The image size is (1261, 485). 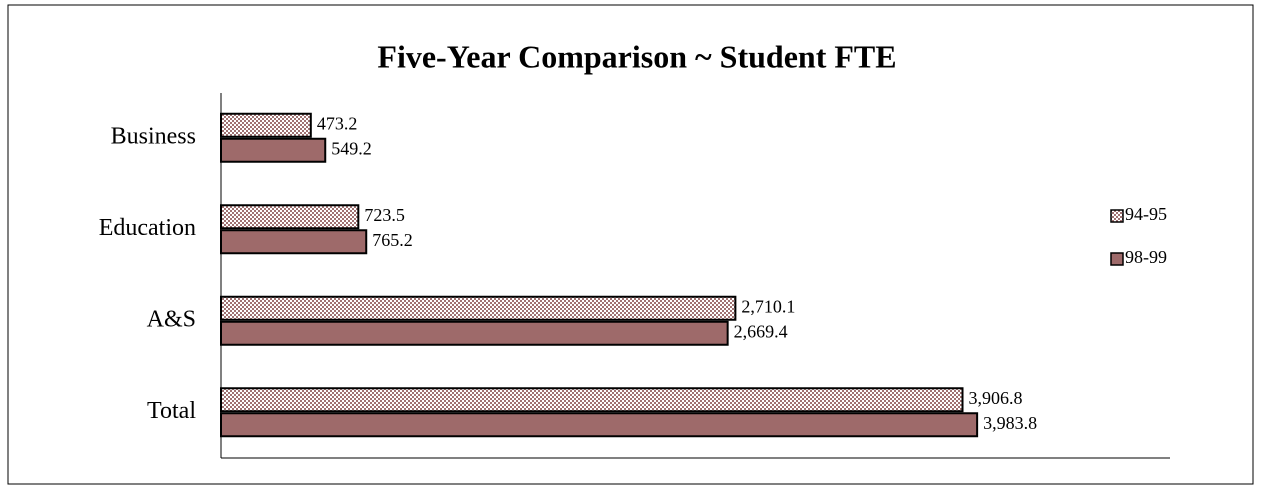 I want to click on value-label: 723.5, so click(x=384, y=215).